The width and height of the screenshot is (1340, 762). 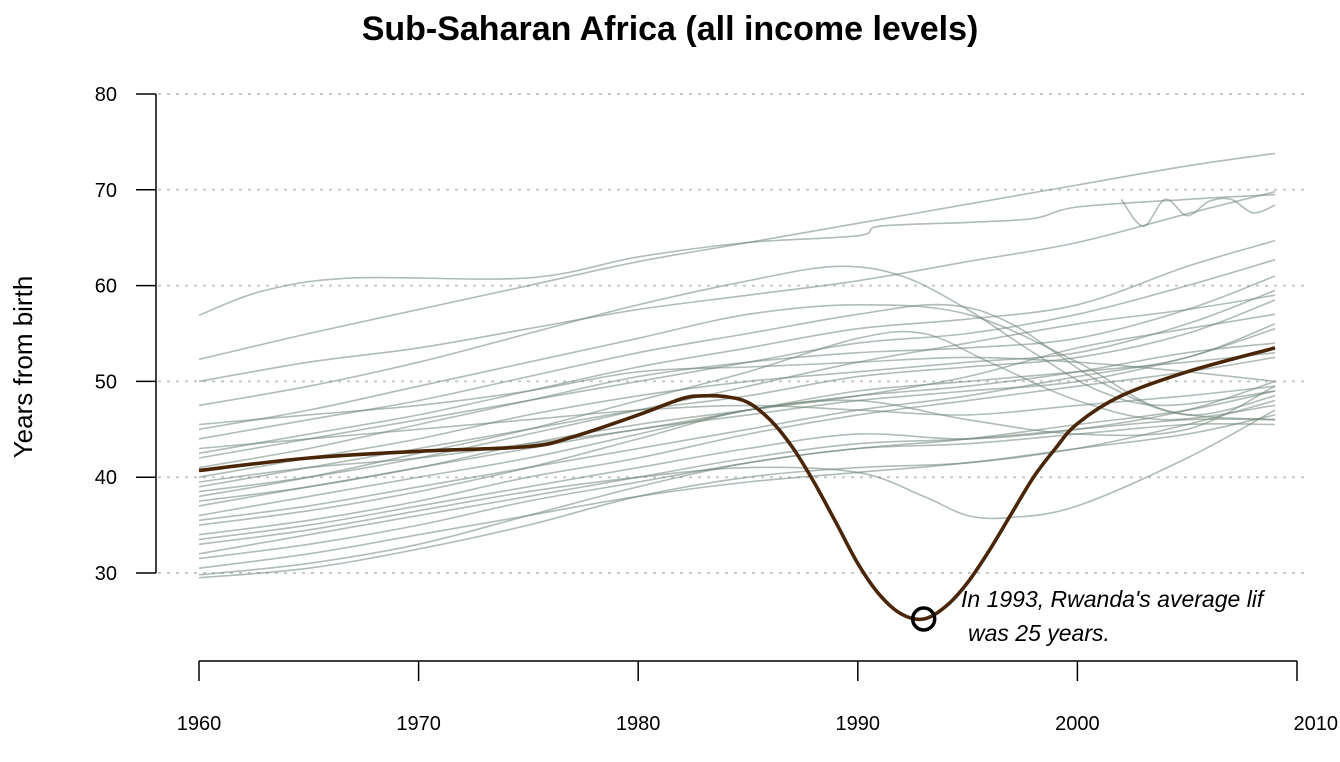 I want to click on chart-title: Sub-Saharan Africa (all income levels), so click(x=670, y=29).